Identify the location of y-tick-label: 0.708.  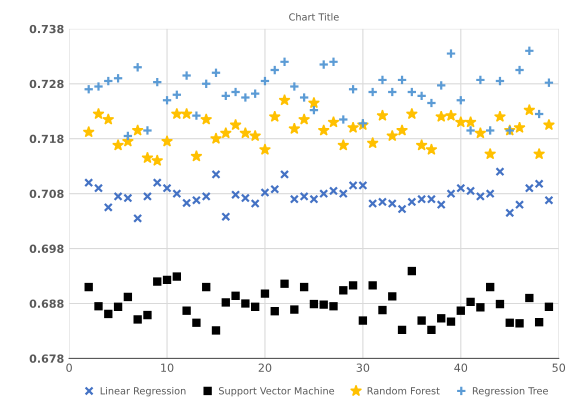
(47, 194).